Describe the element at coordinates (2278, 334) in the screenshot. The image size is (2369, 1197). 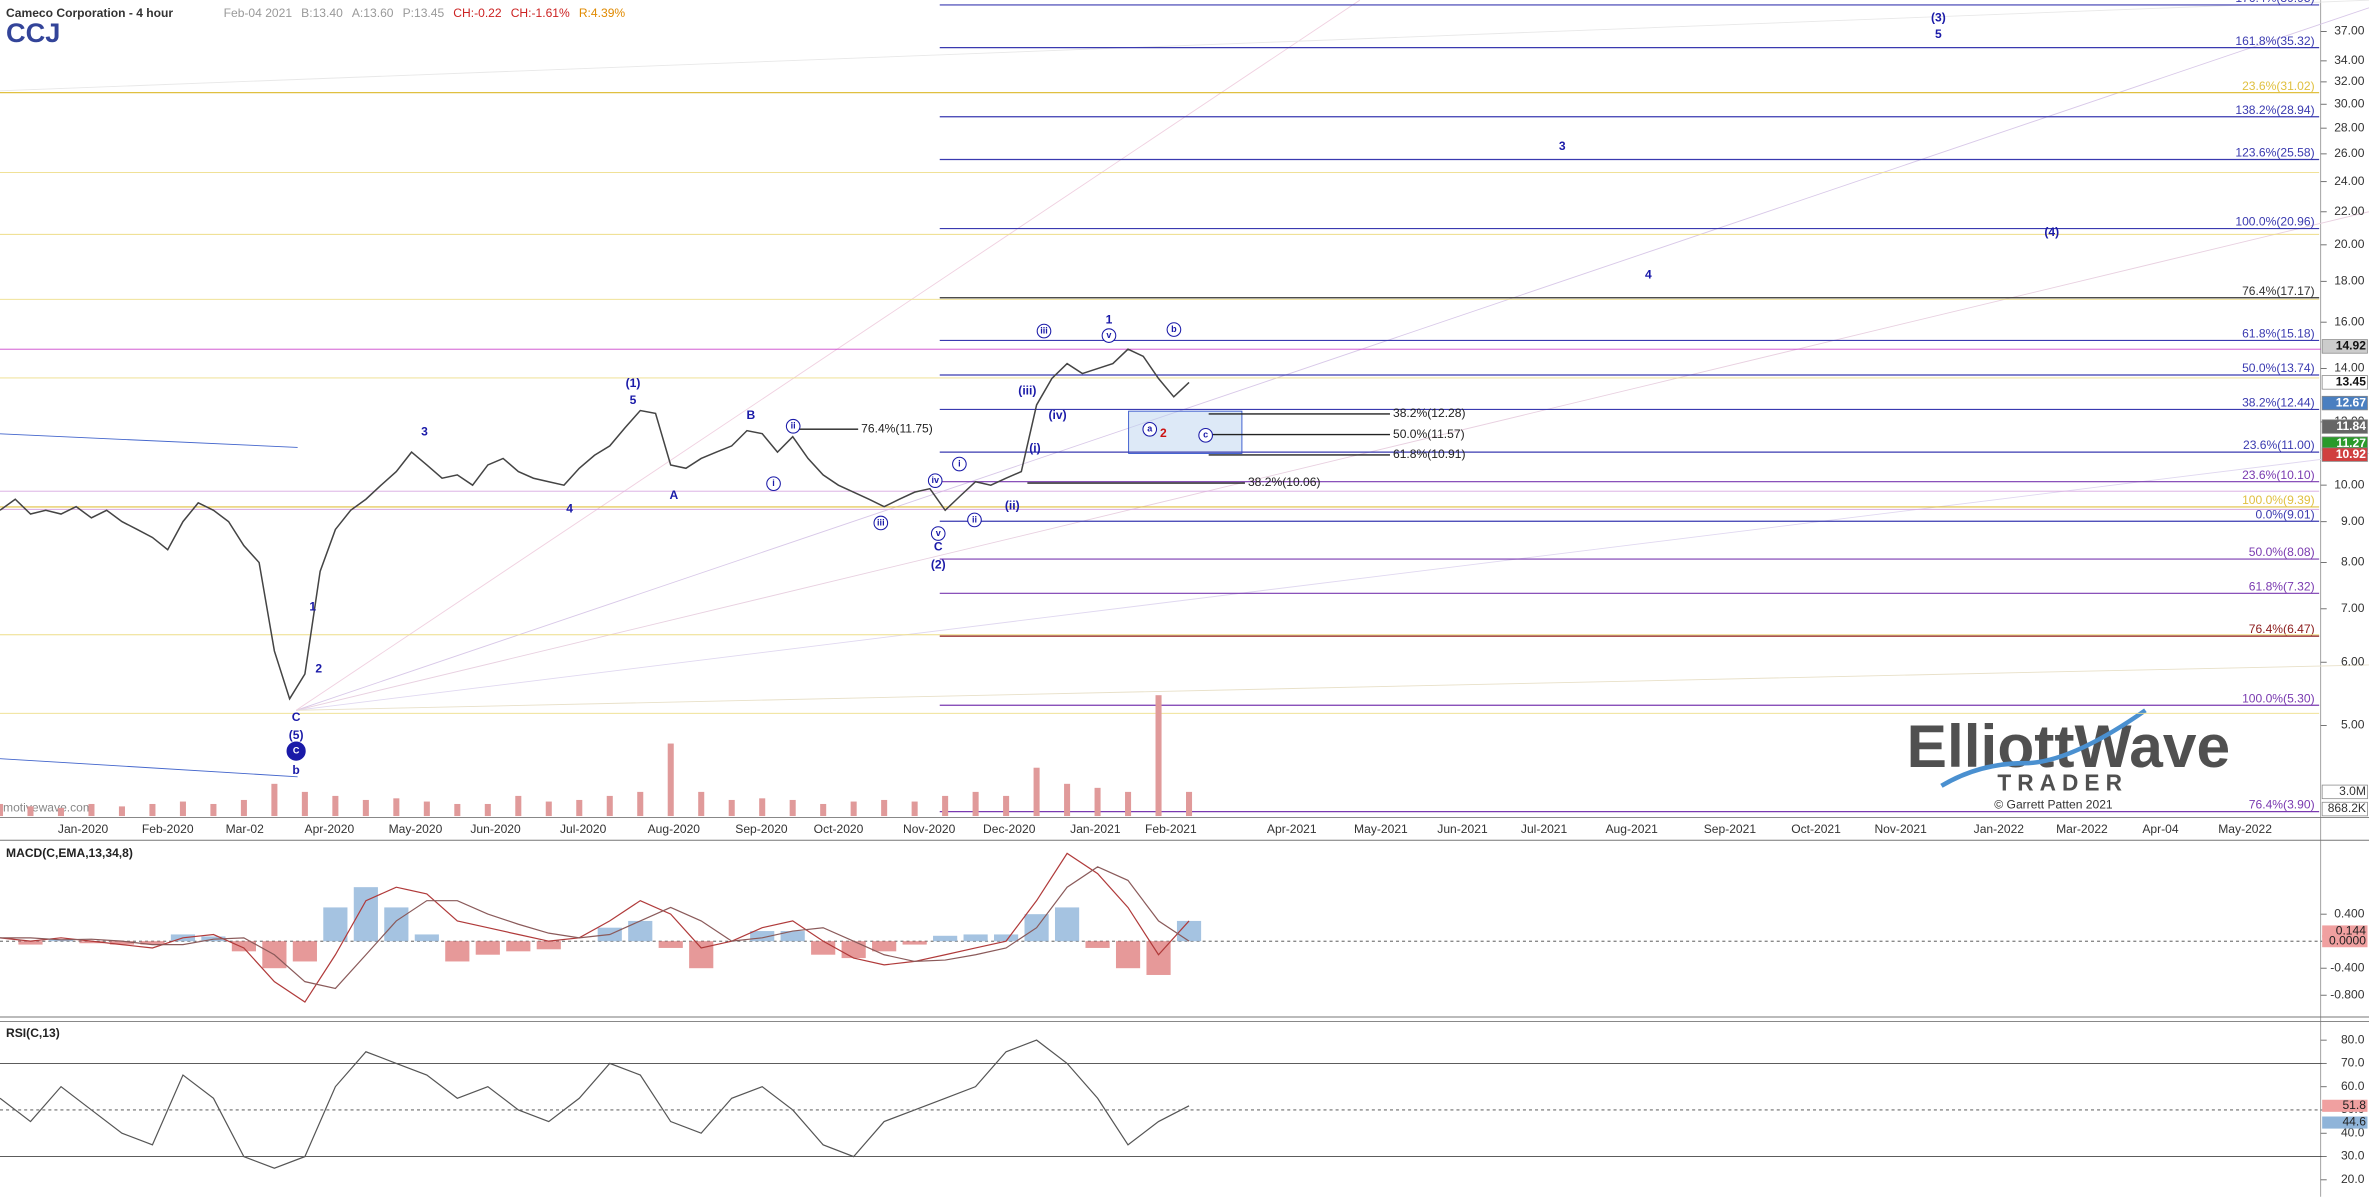
I see `fib-label: 61.8%(15.18)` at that location.